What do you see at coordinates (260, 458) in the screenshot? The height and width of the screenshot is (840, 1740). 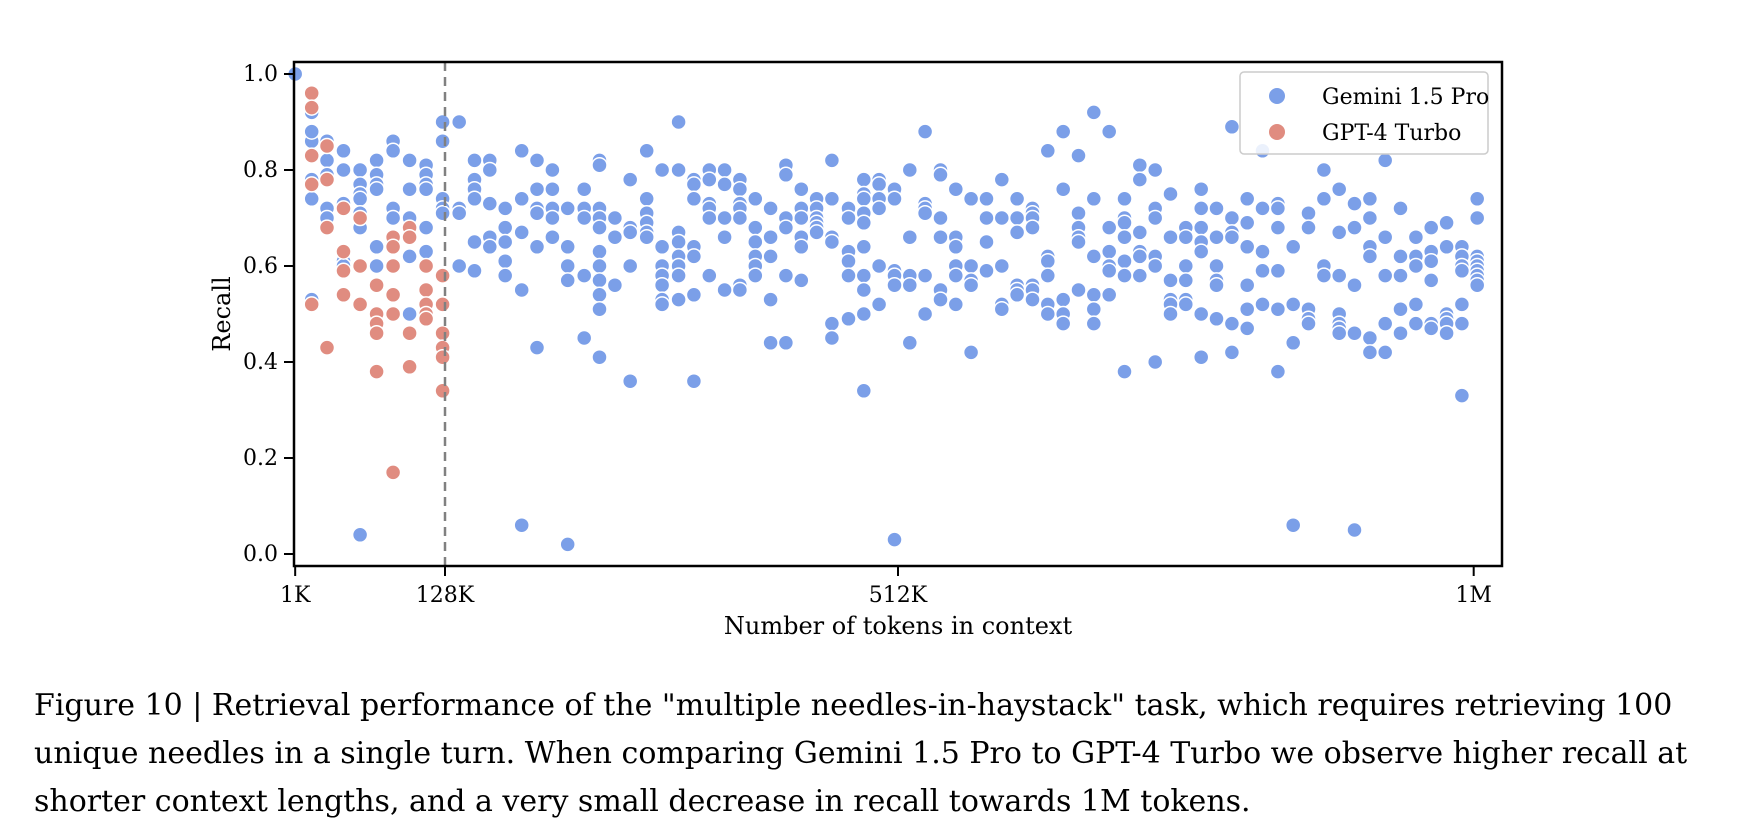 I see `y-tick-label: 0.2` at bounding box center [260, 458].